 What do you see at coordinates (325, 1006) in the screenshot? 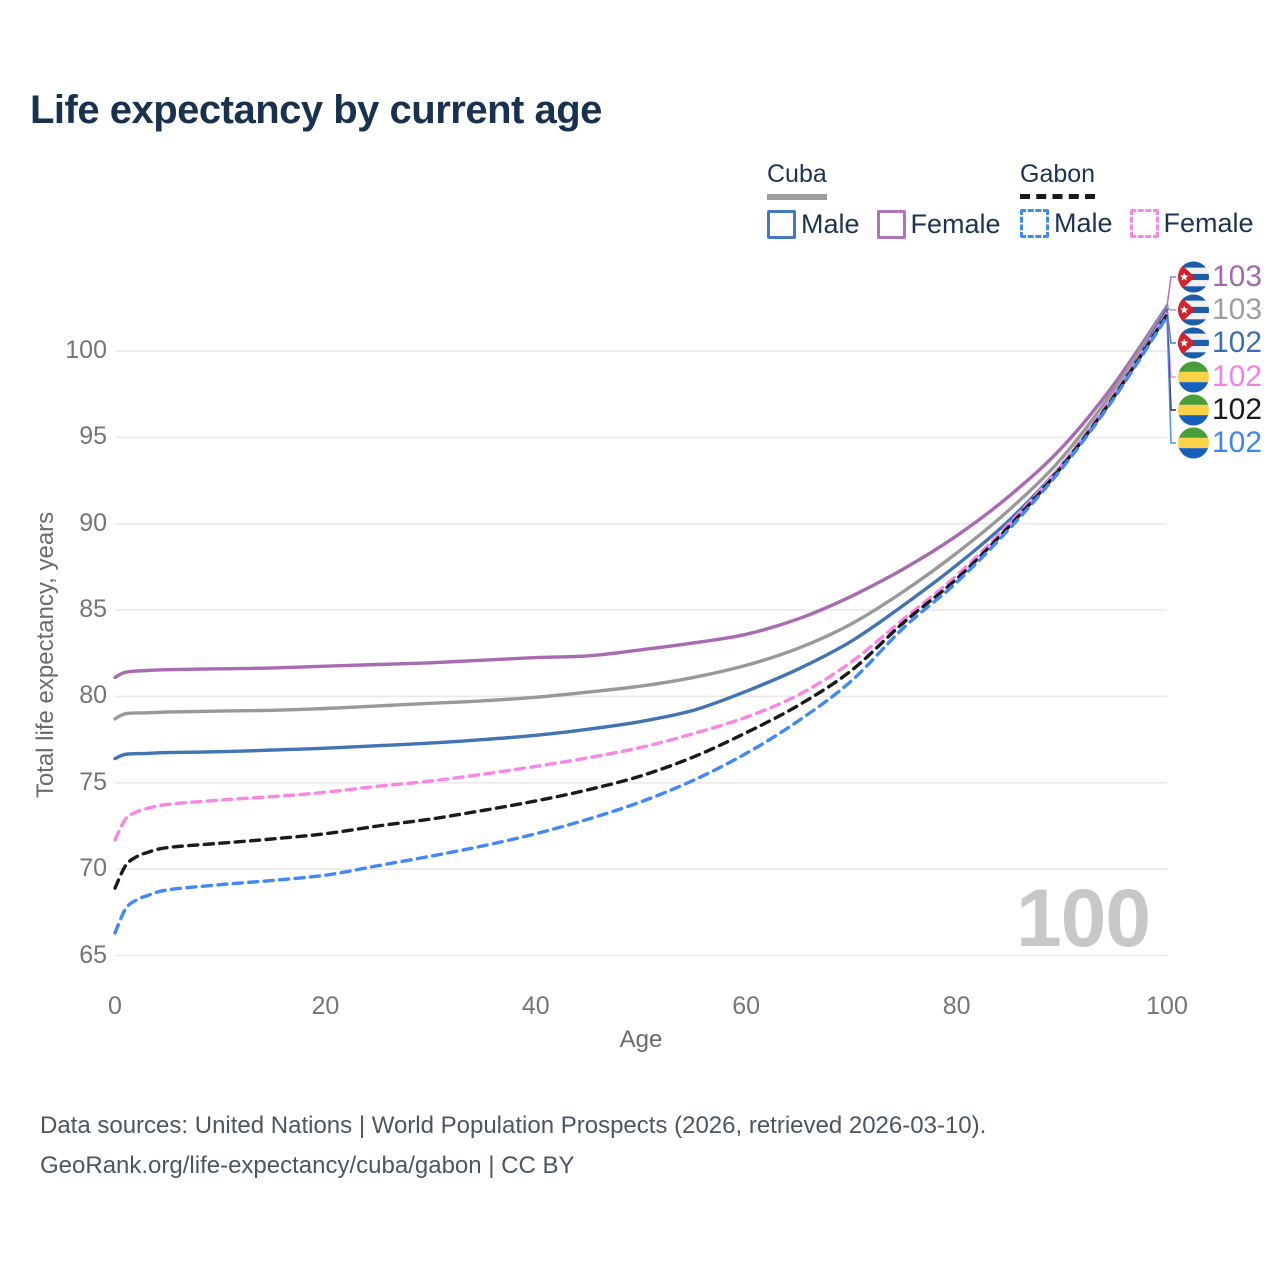
I see `x-tick-label-20: 20` at bounding box center [325, 1006].